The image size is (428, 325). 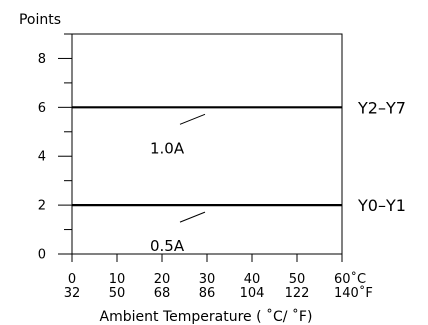 What do you see at coordinates (381, 205) in the screenshot?
I see `series-label-1: Y0–Y1` at bounding box center [381, 205].